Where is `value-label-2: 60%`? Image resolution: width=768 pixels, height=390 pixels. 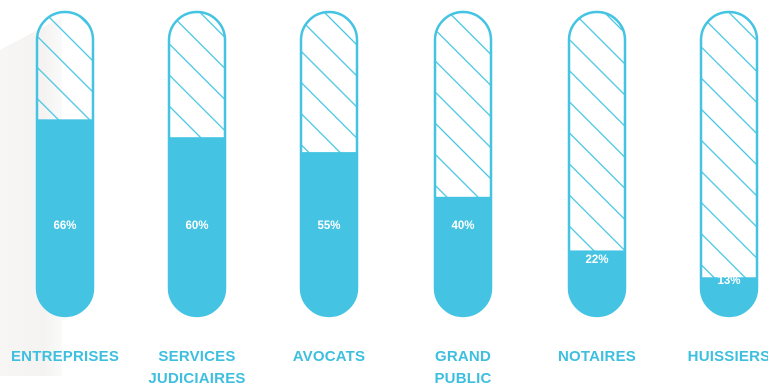 value-label-2: 60% is located at coordinates (196, 226).